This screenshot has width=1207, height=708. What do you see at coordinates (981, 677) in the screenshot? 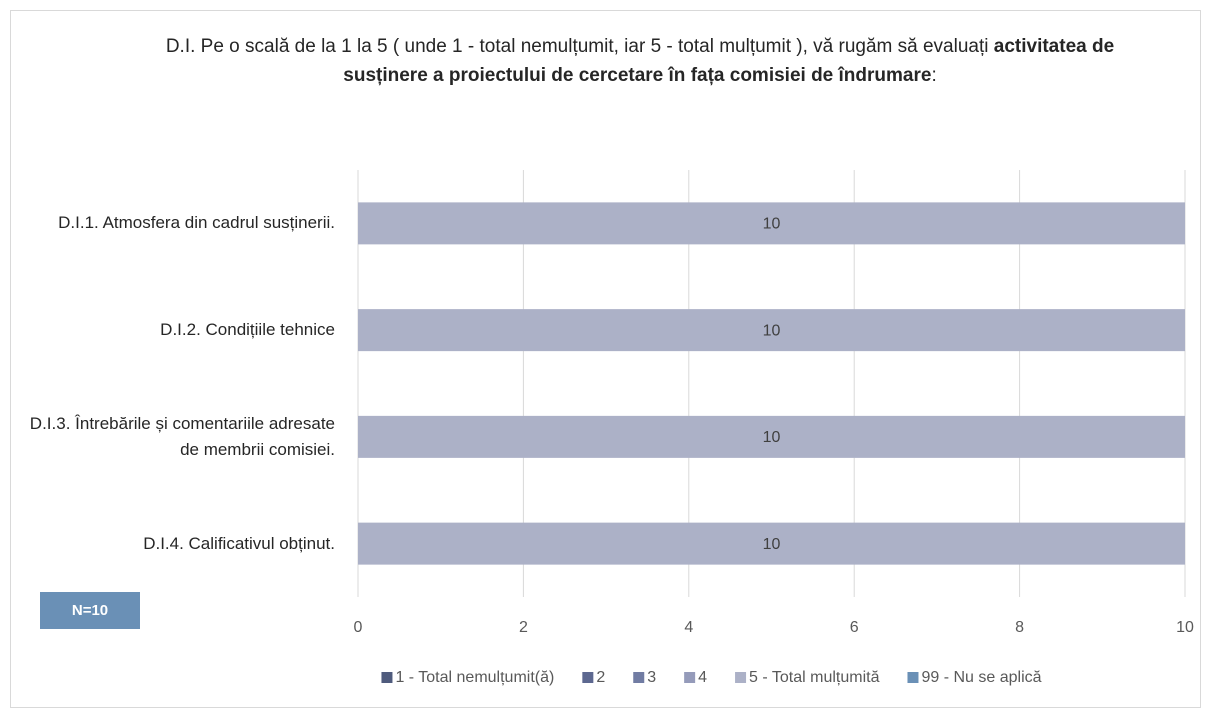
I see `legend-label: 99 - Nu se aplică` at bounding box center [981, 677].